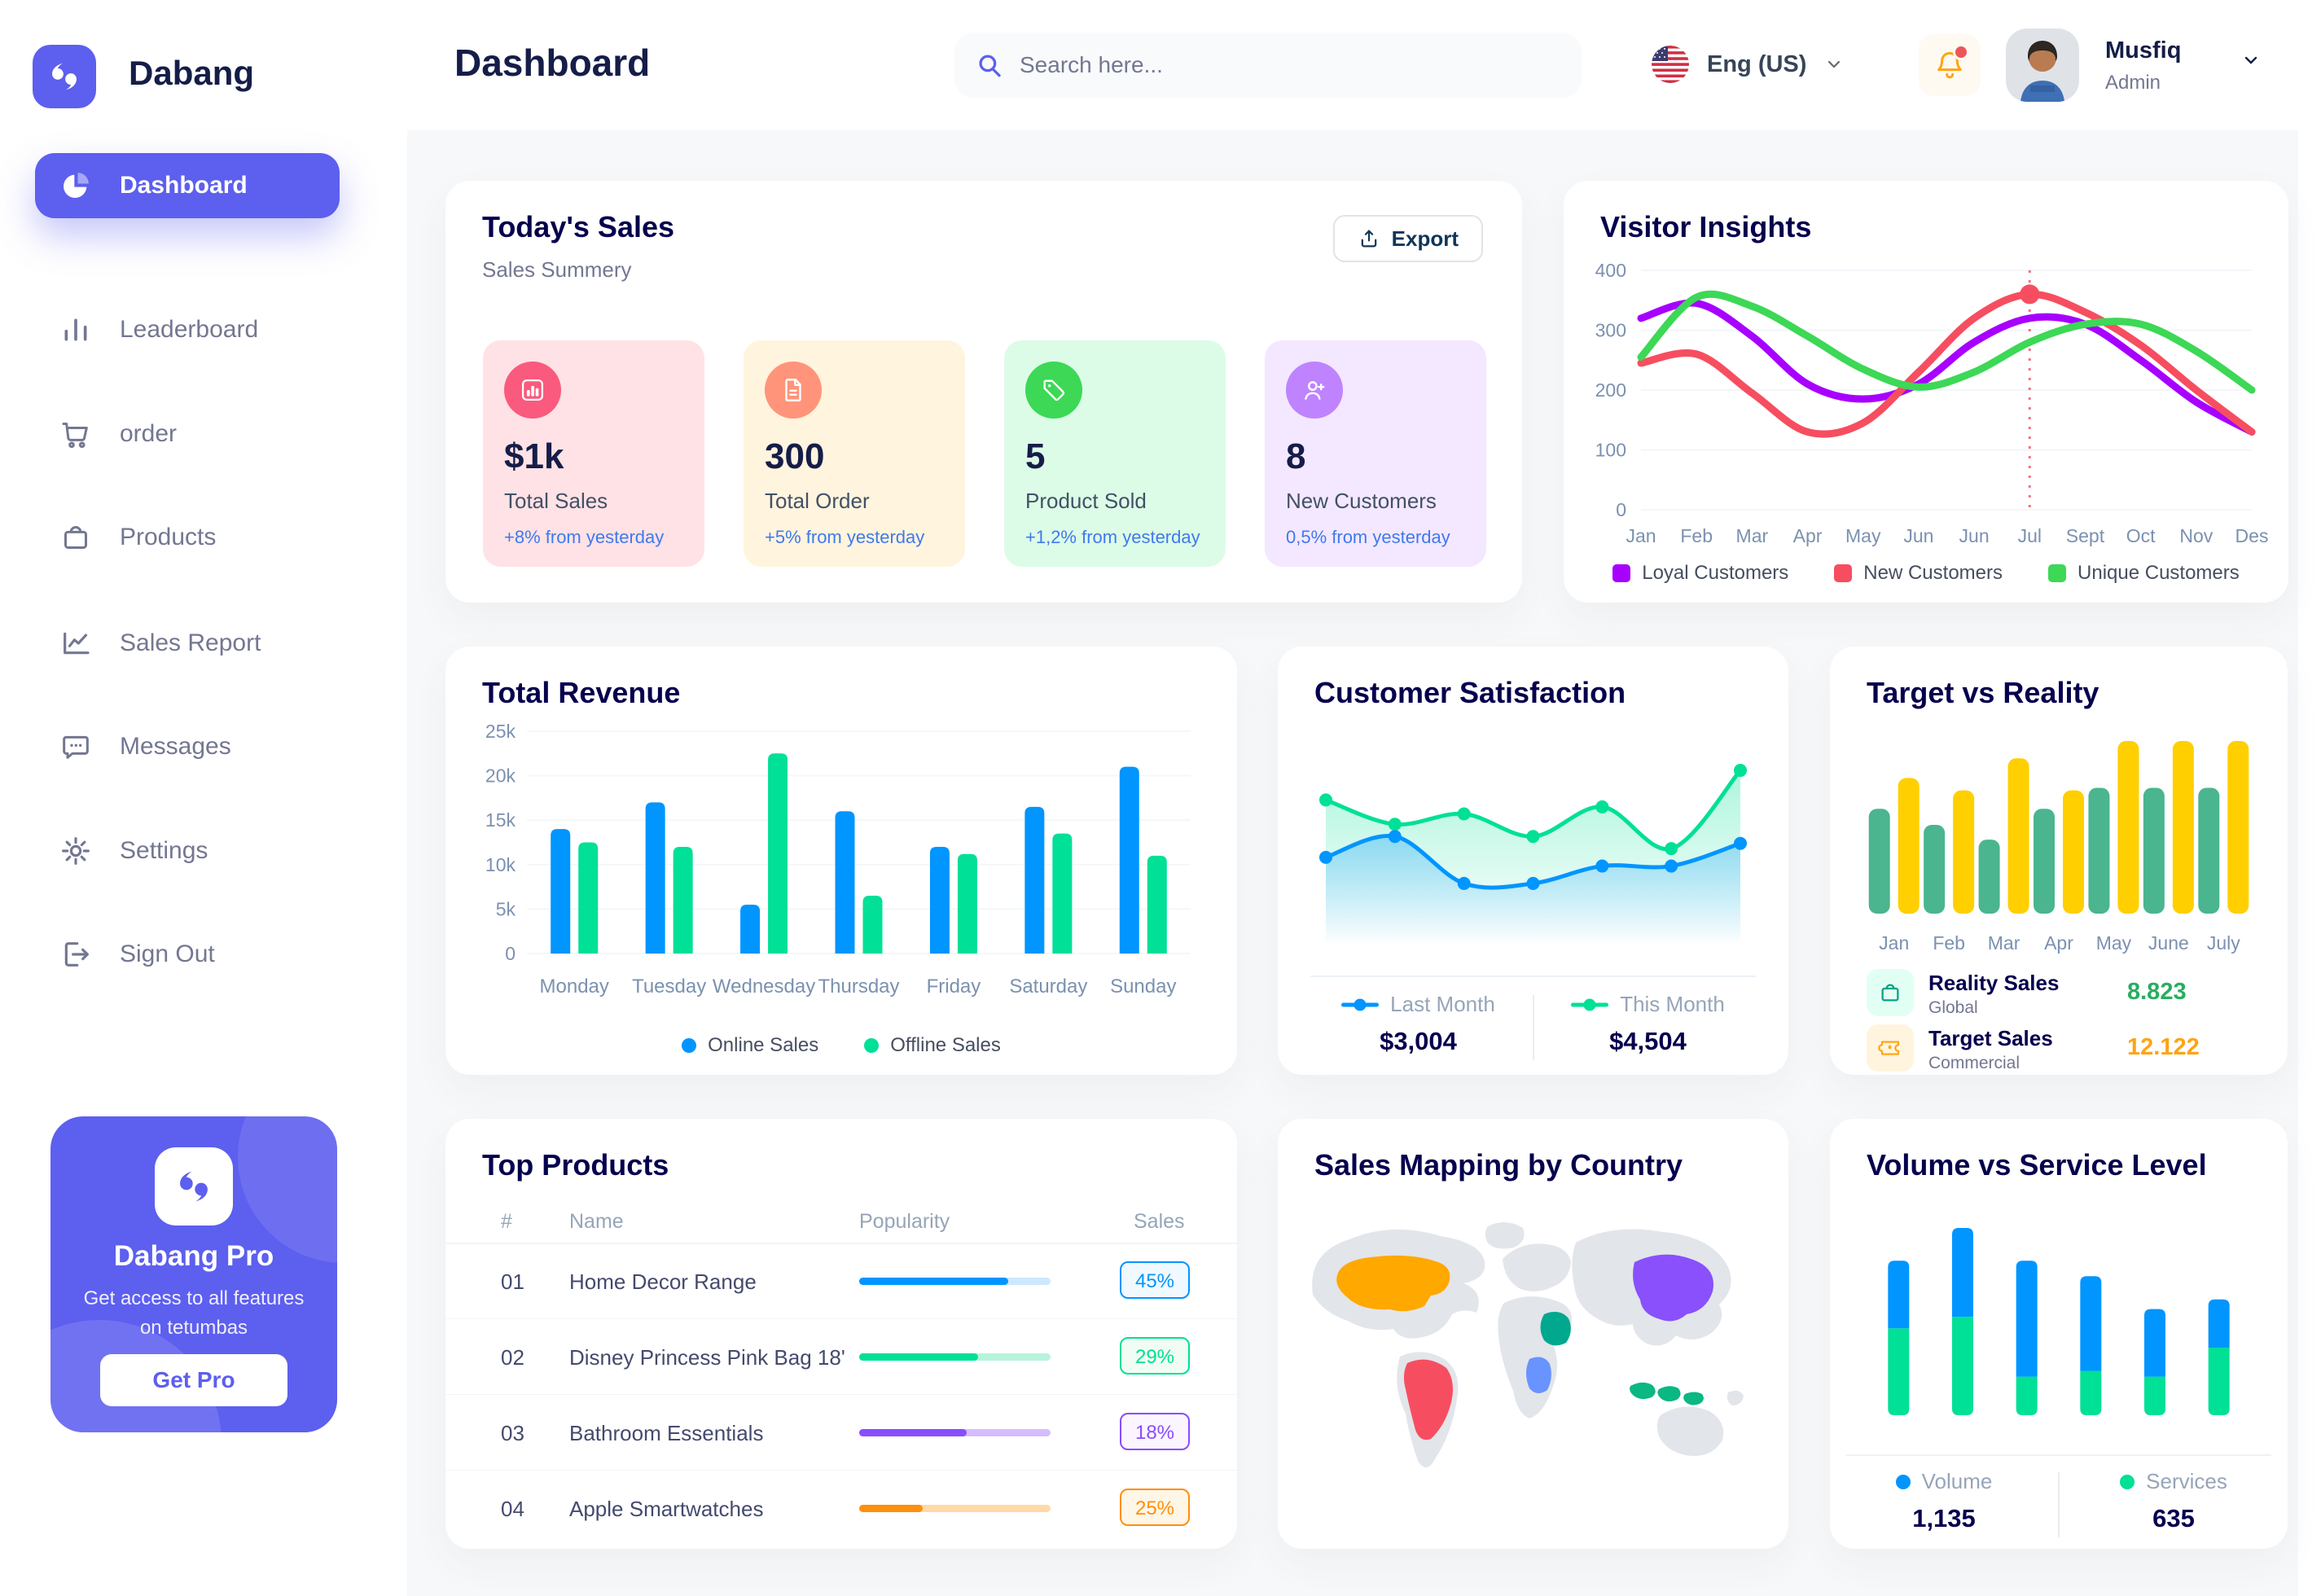 The image size is (2321, 1596). What do you see at coordinates (187, 434) in the screenshot?
I see `sidebar-item-order: order` at bounding box center [187, 434].